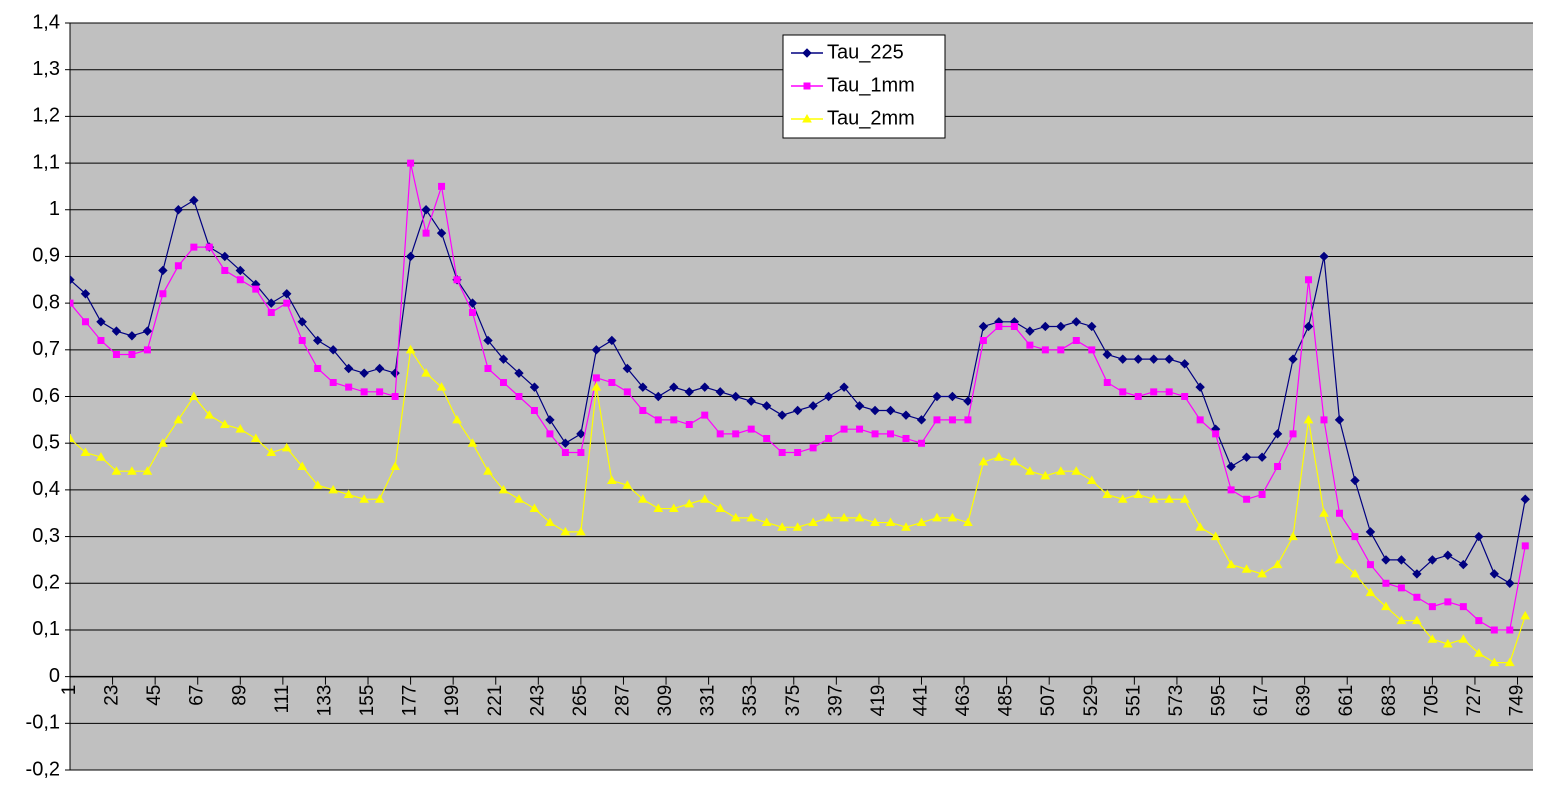 This screenshot has width=1550, height=793. Describe the element at coordinates (1431, 701) in the screenshot. I see `x-tick-label: 705` at that location.